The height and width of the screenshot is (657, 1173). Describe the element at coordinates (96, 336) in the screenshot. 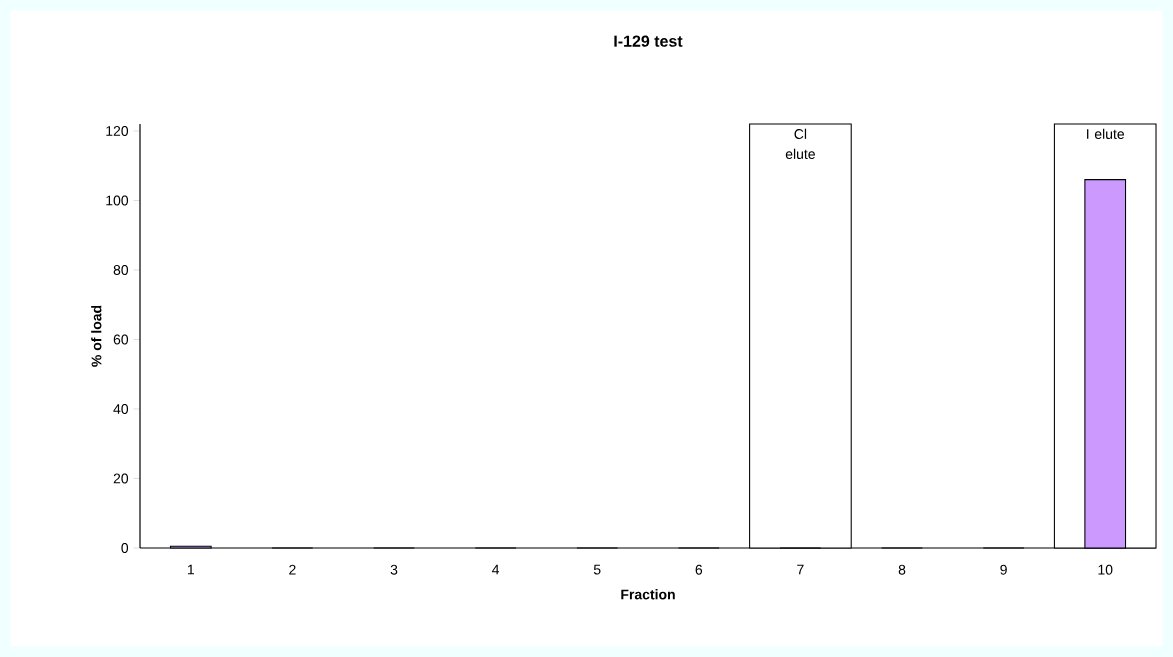

I see `y-axis-title: % of load` at that location.